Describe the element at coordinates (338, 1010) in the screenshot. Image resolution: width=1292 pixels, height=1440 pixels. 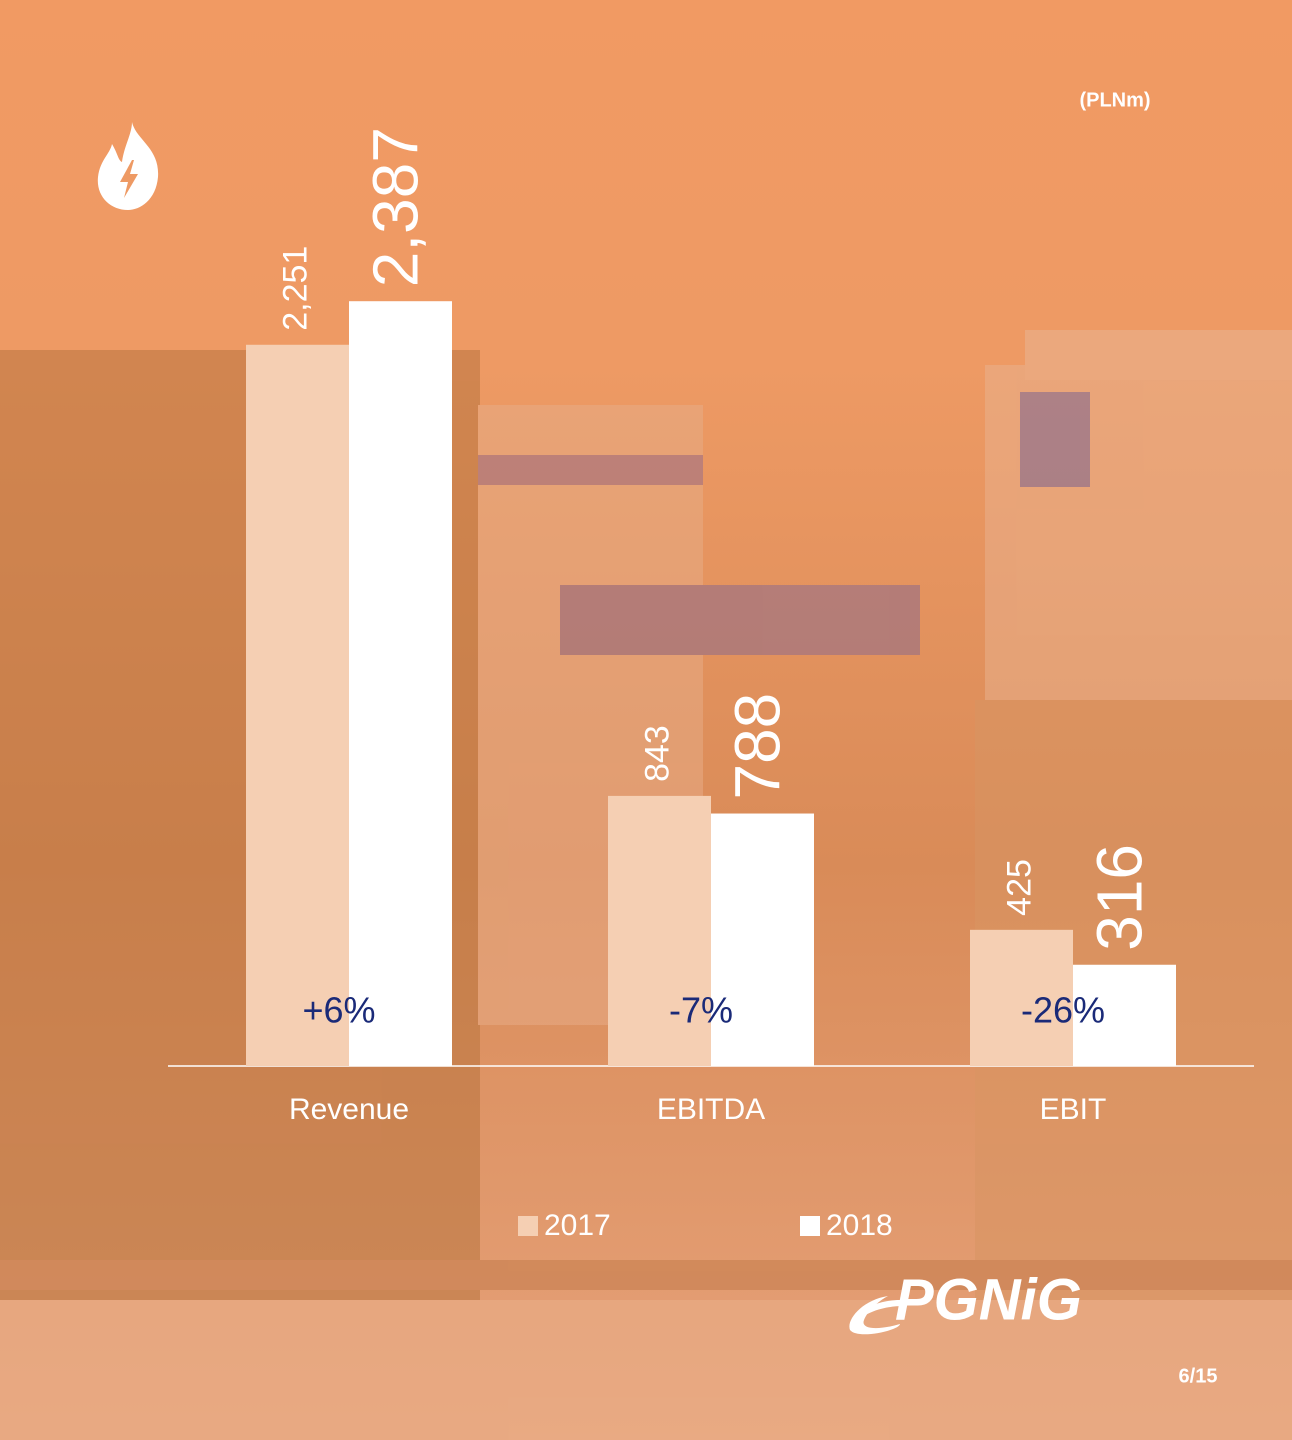
I see `change-label: +6%` at that location.